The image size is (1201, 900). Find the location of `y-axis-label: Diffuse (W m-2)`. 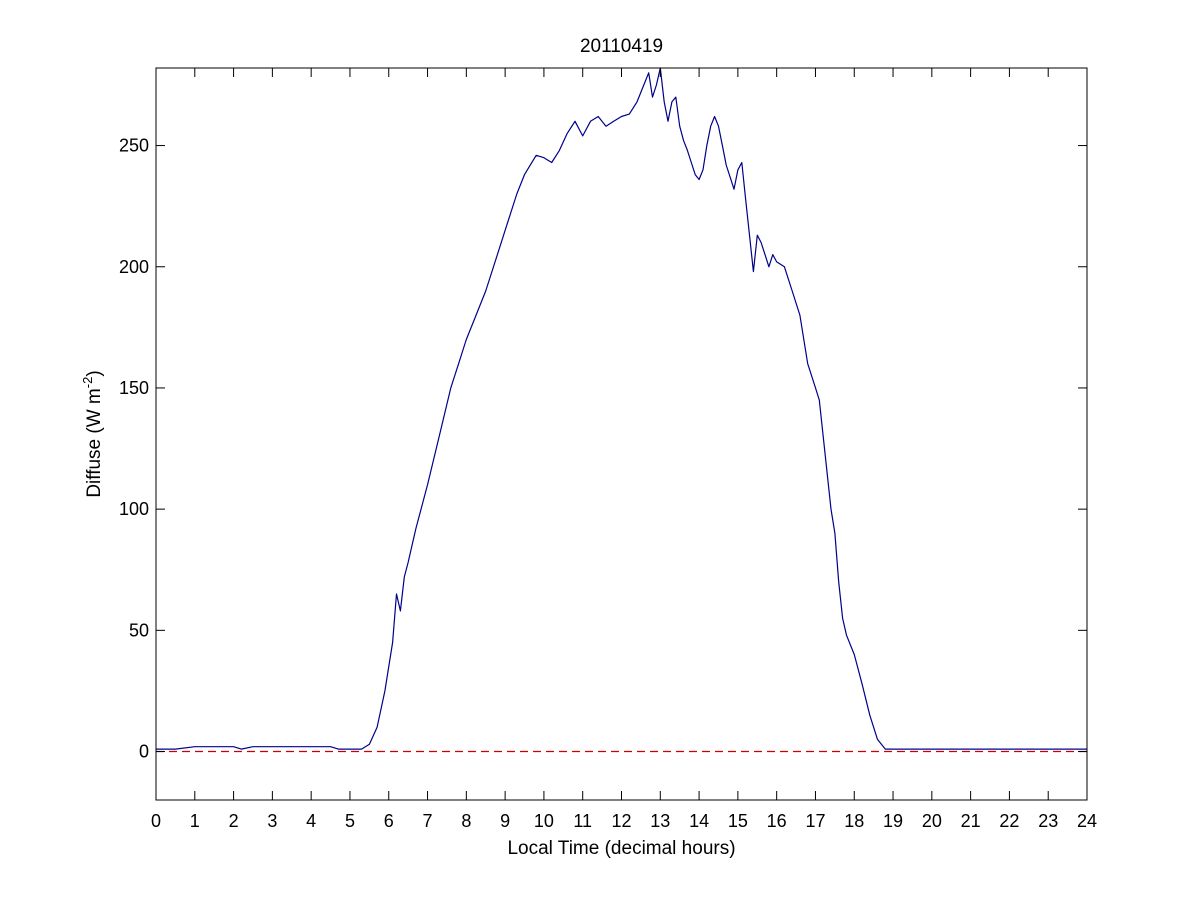

y-axis-label: Diffuse (W m-2) is located at coordinates (92, 433).